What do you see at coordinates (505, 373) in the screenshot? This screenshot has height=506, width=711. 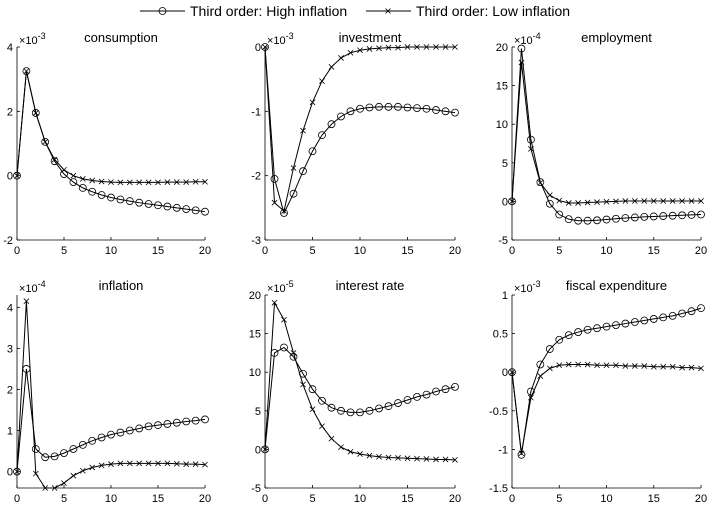 I see `y-tick-label: 0` at bounding box center [505, 373].